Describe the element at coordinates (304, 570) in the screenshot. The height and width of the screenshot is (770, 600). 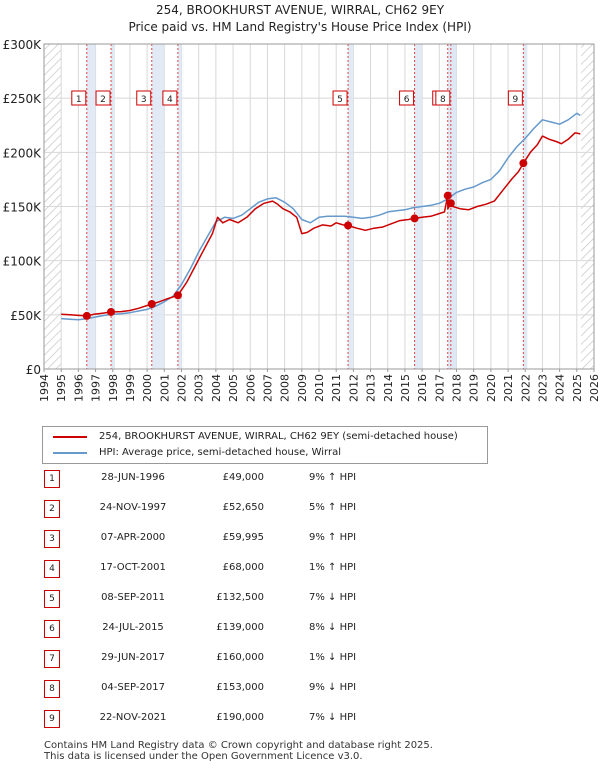
I see `table-row: 4 17-OCT-2001 £68,000 1% ↑ HPI` at that location.